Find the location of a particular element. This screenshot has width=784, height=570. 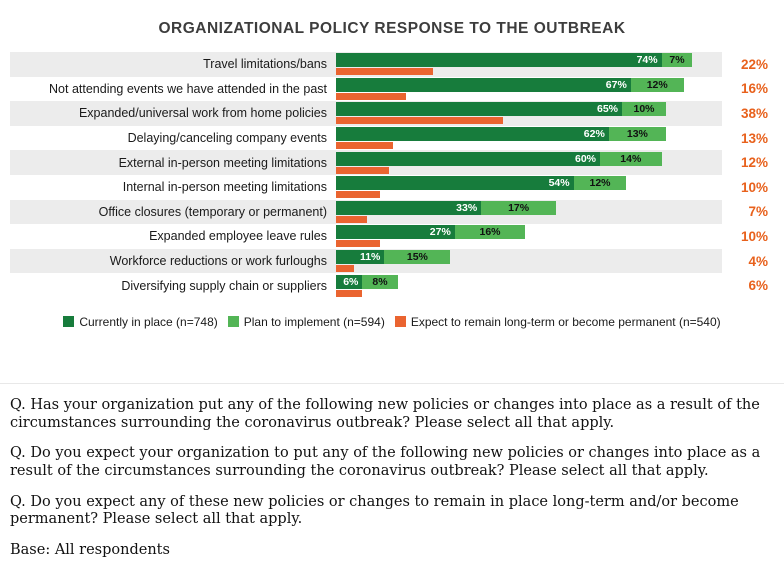

stacked-bar: 74% 7% is located at coordinates (529, 60).